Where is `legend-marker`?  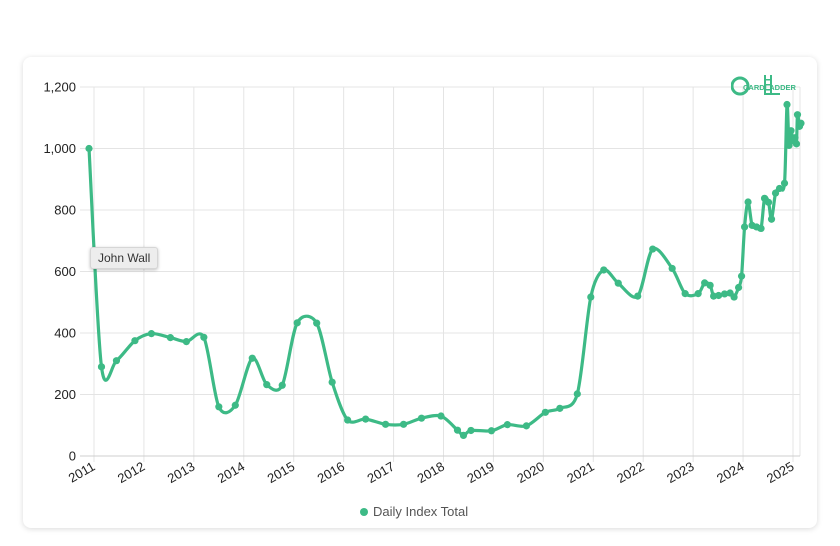
legend-marker is located at coordinates (364, 511).